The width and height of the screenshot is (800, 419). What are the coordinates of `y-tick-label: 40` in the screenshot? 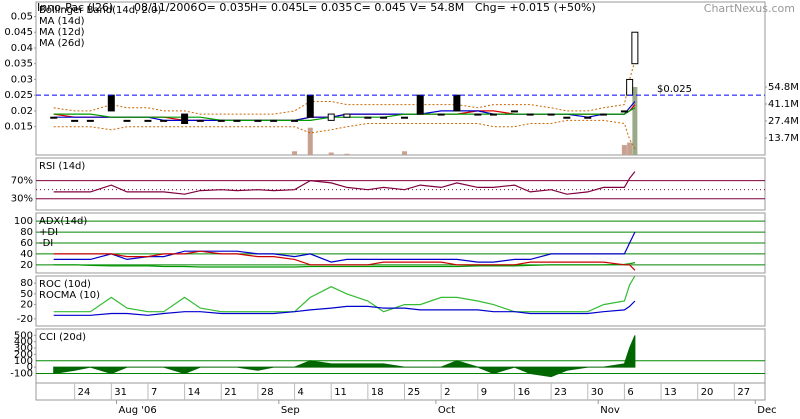 It's located at (26, 254).